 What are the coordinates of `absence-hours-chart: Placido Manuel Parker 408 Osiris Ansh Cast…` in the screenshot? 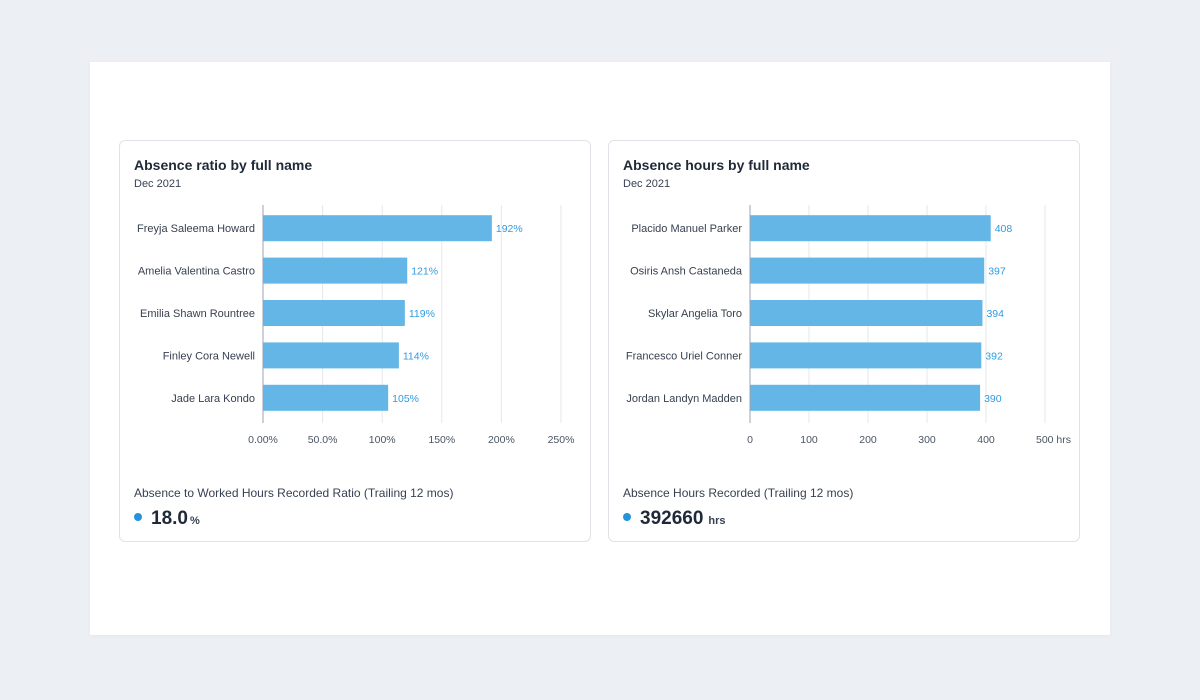 It's located at (848, 325).